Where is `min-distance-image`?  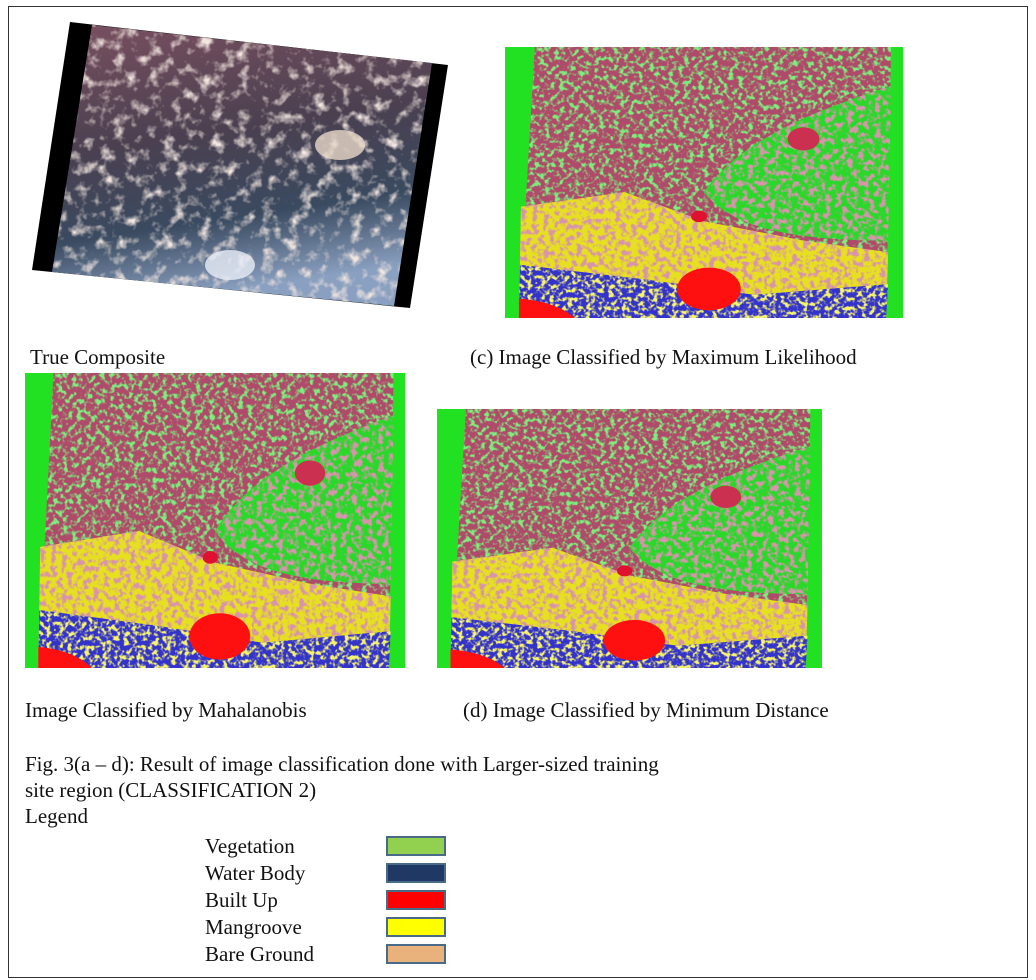 min-distance-image is located at coordinates (629, 538).